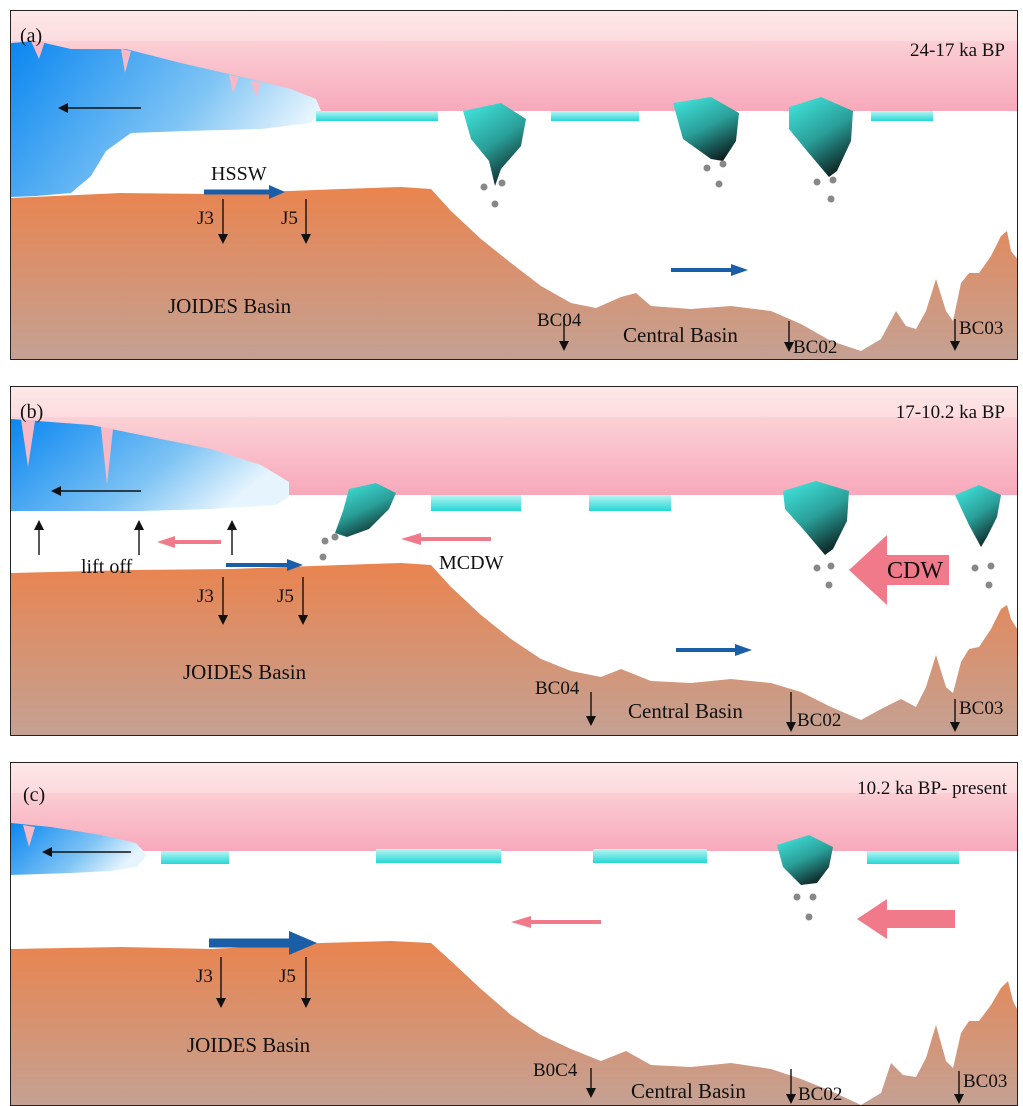 The width and height of the screenshot is (1023, 1106). Describe the element at coordinates (471, 563) in the screenshot. I see `mcdw-label: MCDW` at that location.